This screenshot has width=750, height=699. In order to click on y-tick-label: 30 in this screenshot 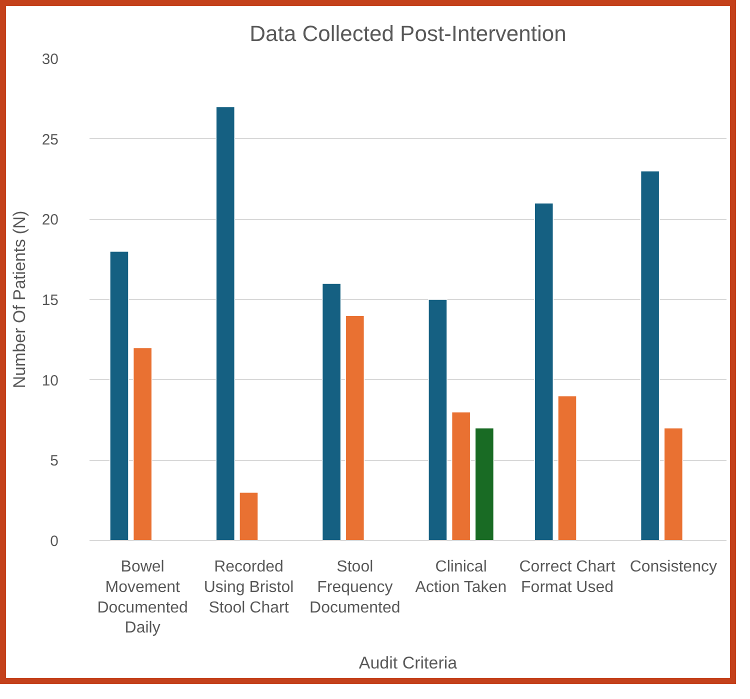, I will do `click(50, 59)`.